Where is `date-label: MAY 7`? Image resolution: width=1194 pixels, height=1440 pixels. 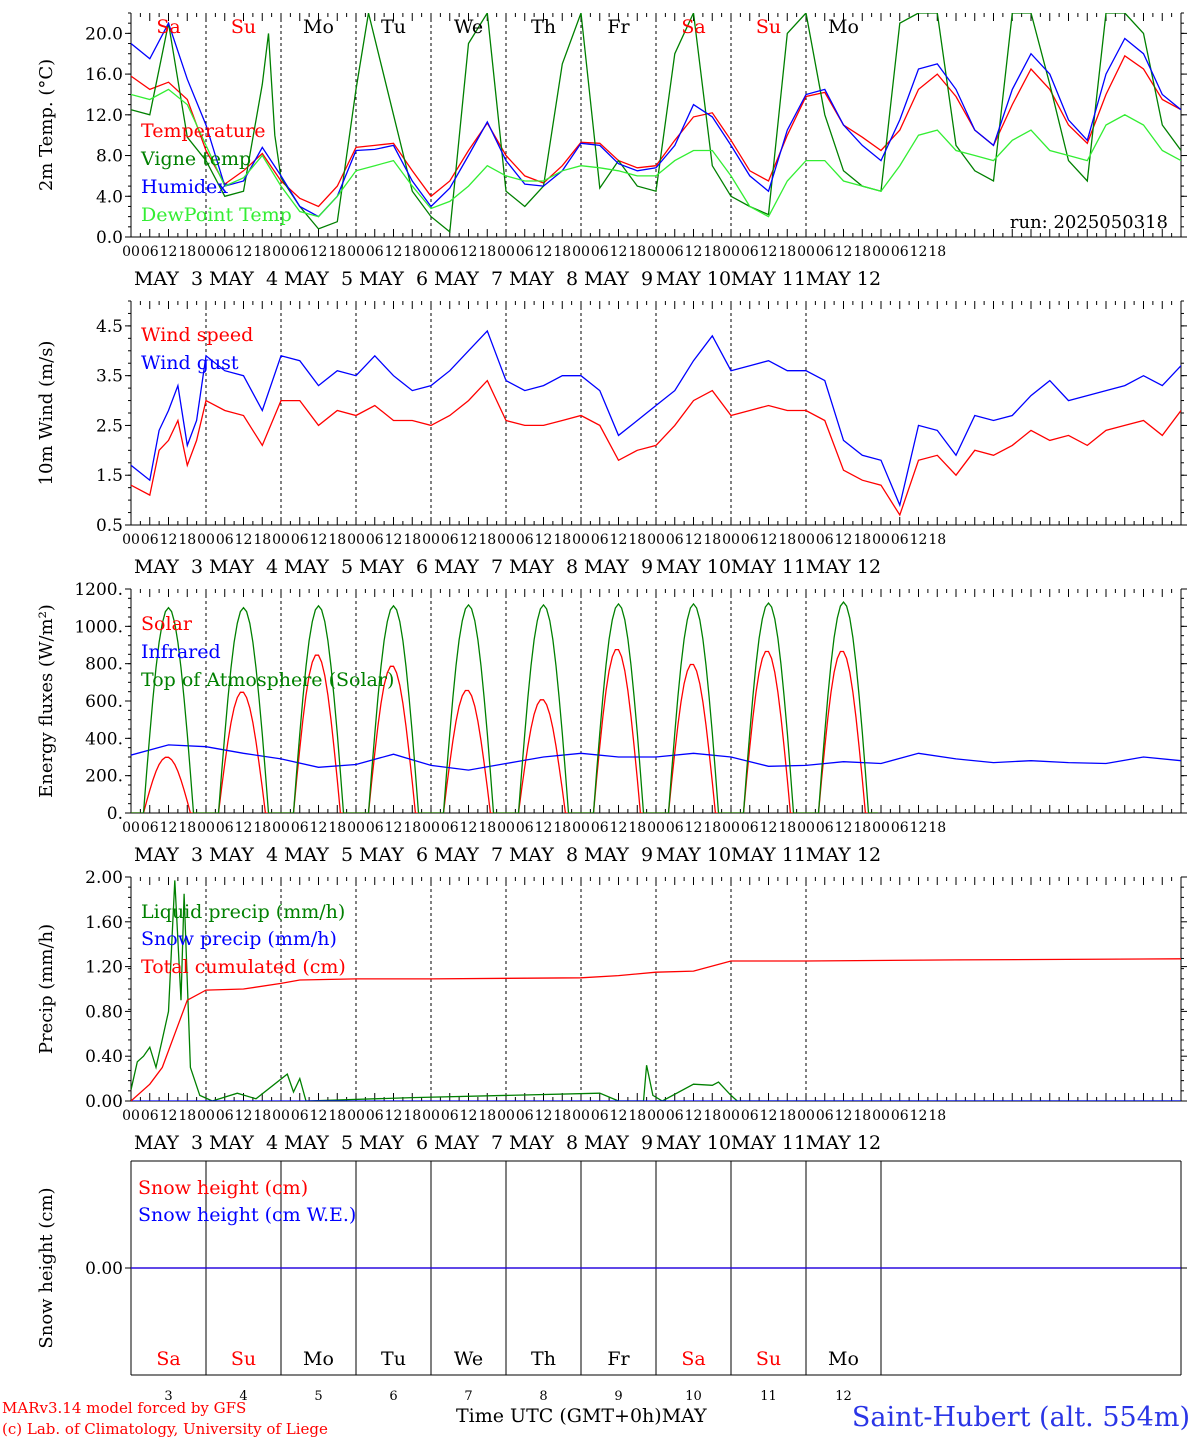
date-label: MAY 7 is located at coordinates (468, 279).